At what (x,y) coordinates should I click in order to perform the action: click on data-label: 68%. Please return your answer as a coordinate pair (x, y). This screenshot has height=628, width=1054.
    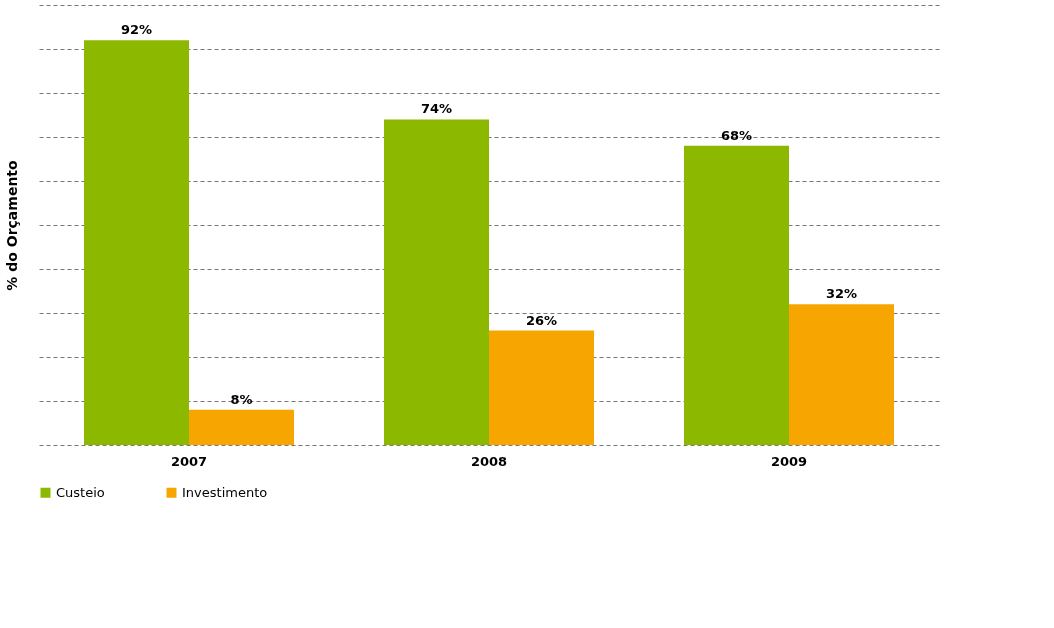
    Looking at the image, I should click on (736, 135).